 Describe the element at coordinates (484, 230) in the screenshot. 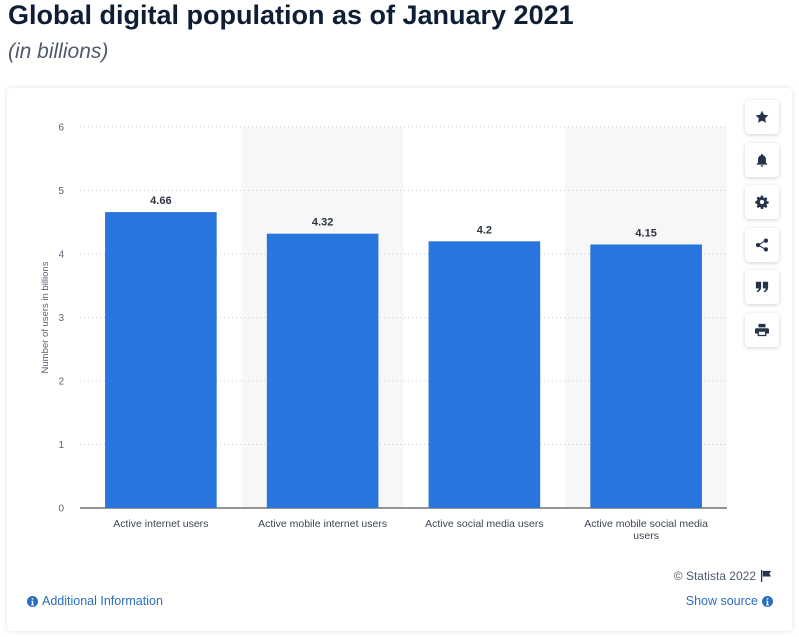

I see `data-label: 4.2` at that location.